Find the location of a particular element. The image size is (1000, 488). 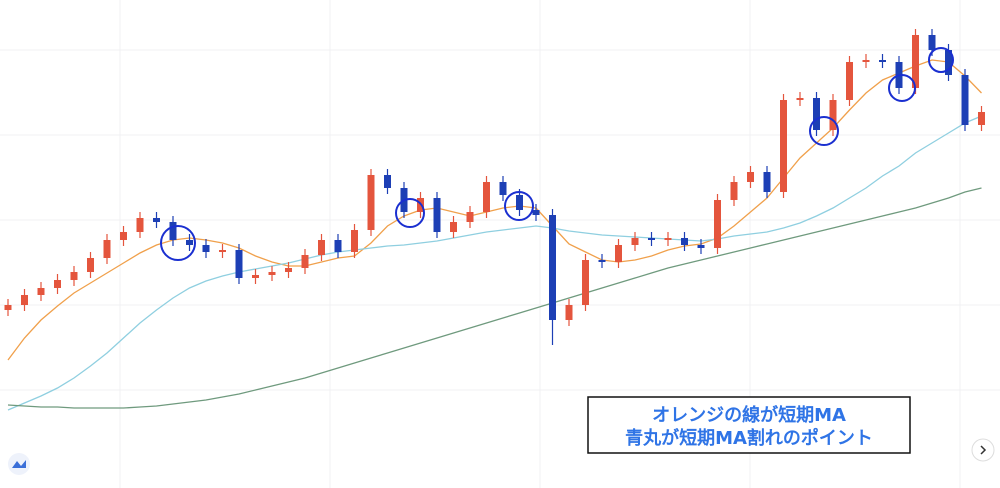

button-bg is located at coordinates (983, 450).